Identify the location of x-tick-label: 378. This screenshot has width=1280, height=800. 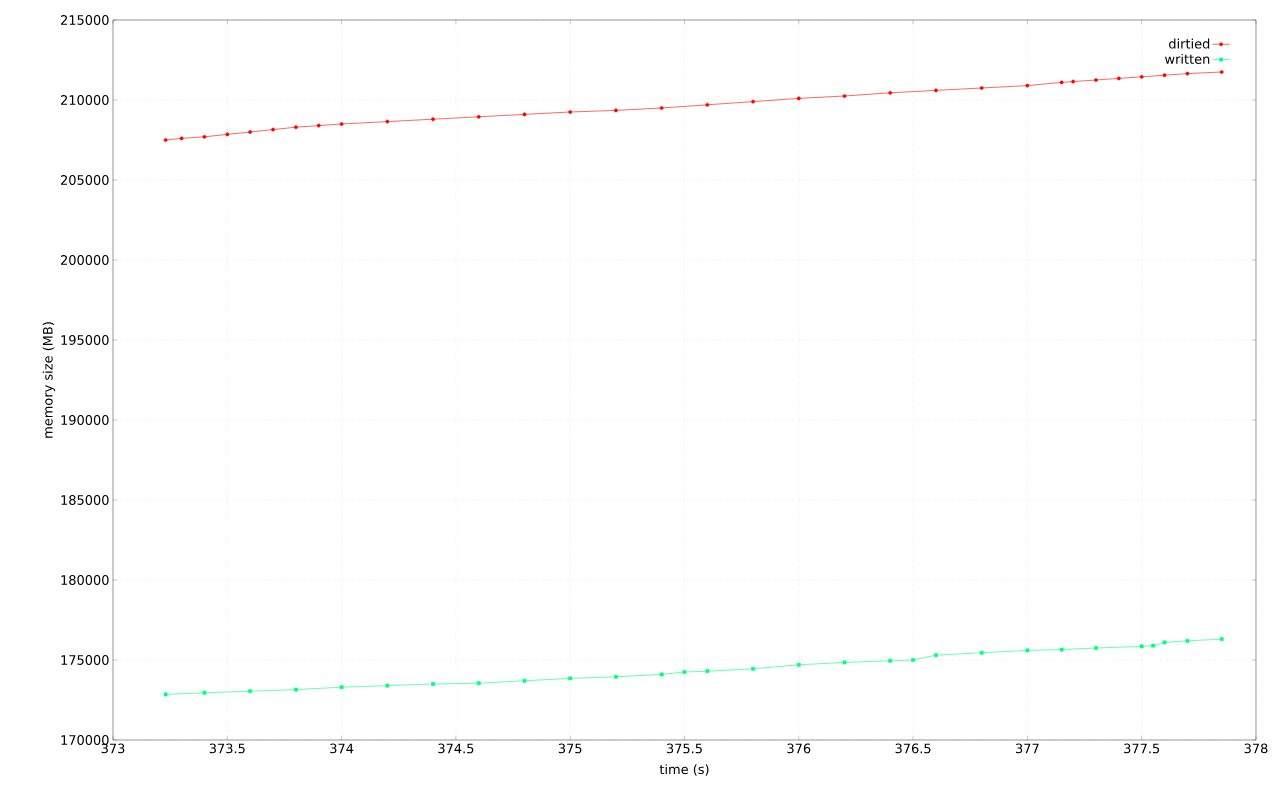
(1256, 748).